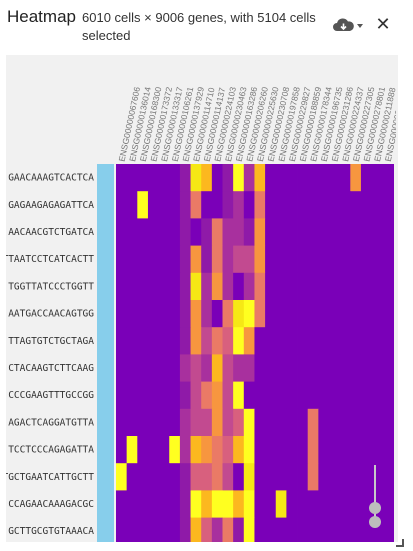 The height and width of the screenshot is (551, 413). I want to click on download-menu-button, so click(350, 26).